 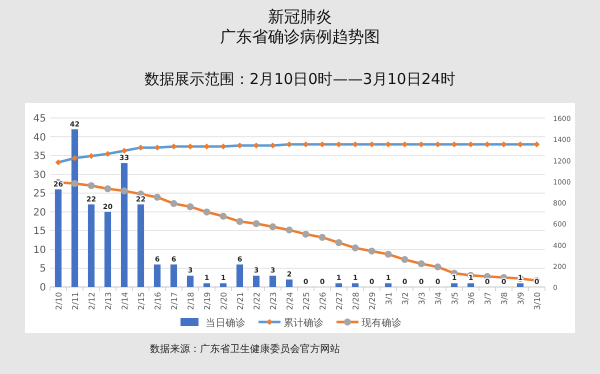 I want to click on x-tick-label: 2/29, so click(x=372, y=301).